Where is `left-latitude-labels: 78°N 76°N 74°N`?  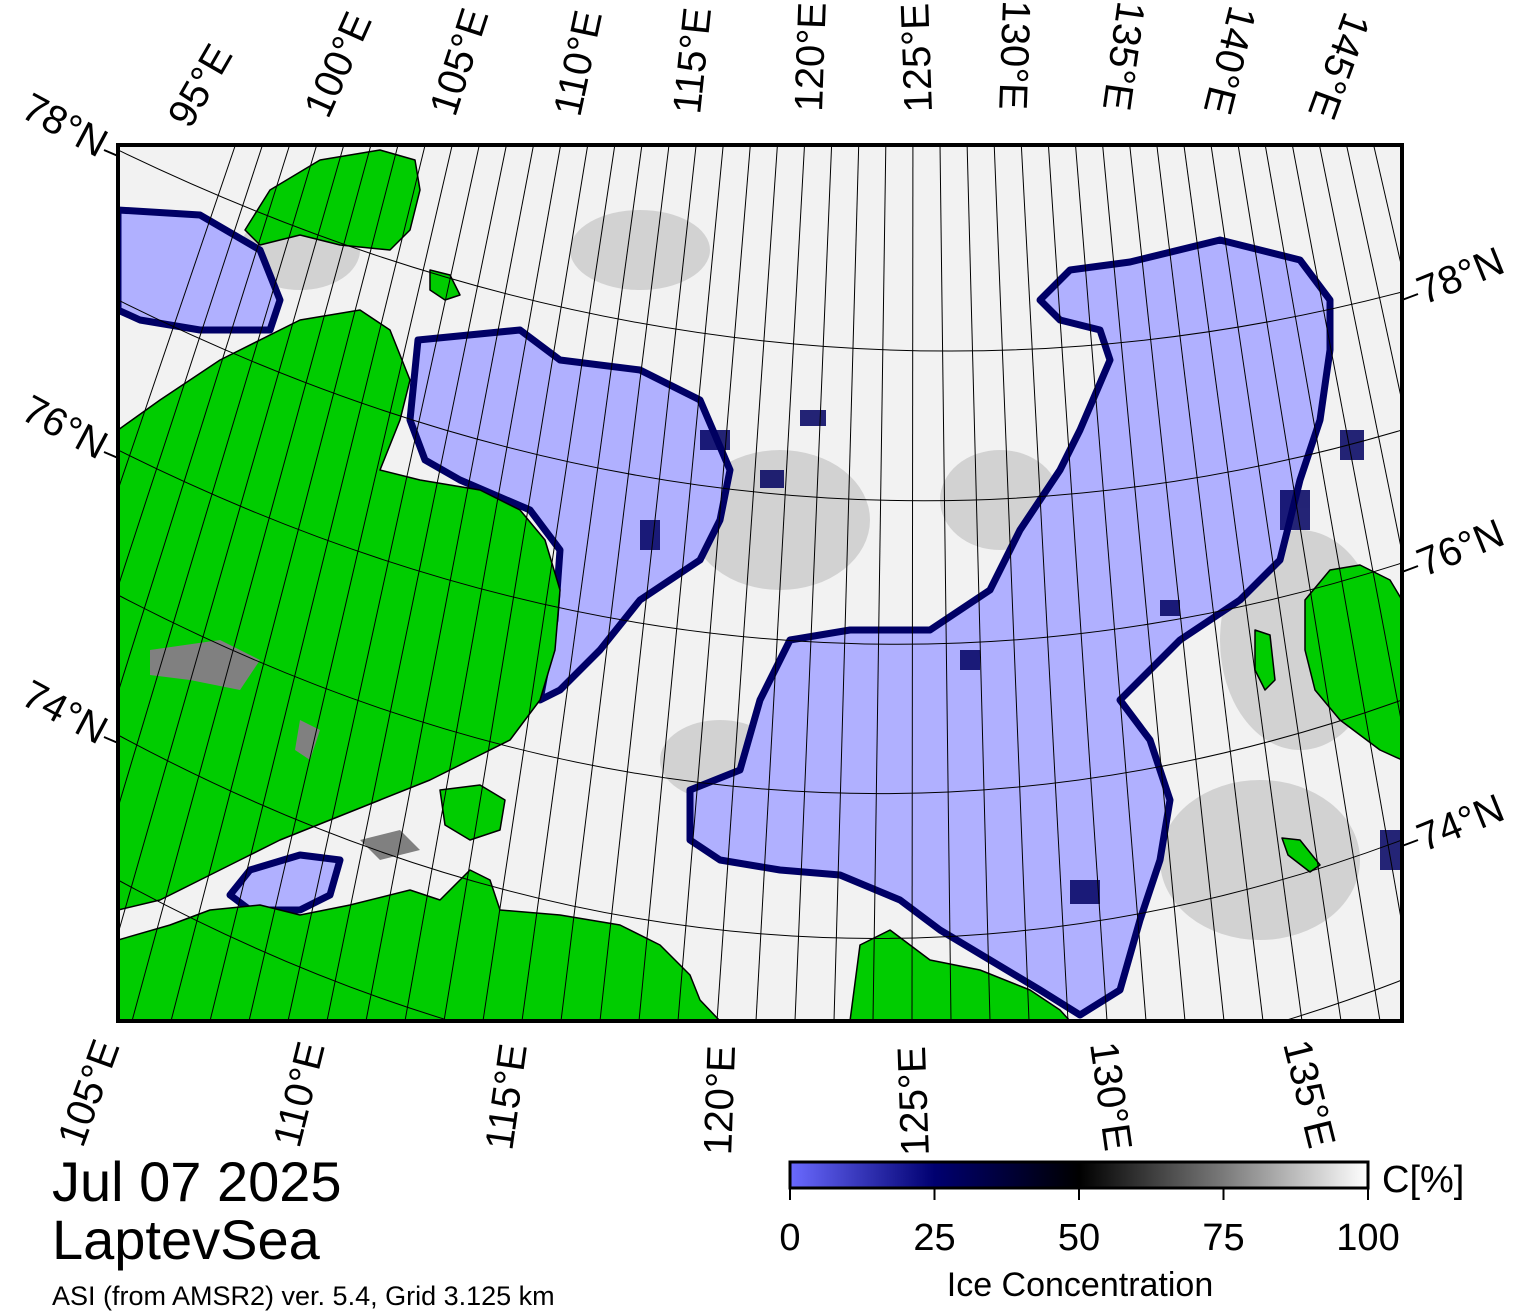
left-latitude-labels: 78°N 76°N 74°N is located at coordinates (65, 419).